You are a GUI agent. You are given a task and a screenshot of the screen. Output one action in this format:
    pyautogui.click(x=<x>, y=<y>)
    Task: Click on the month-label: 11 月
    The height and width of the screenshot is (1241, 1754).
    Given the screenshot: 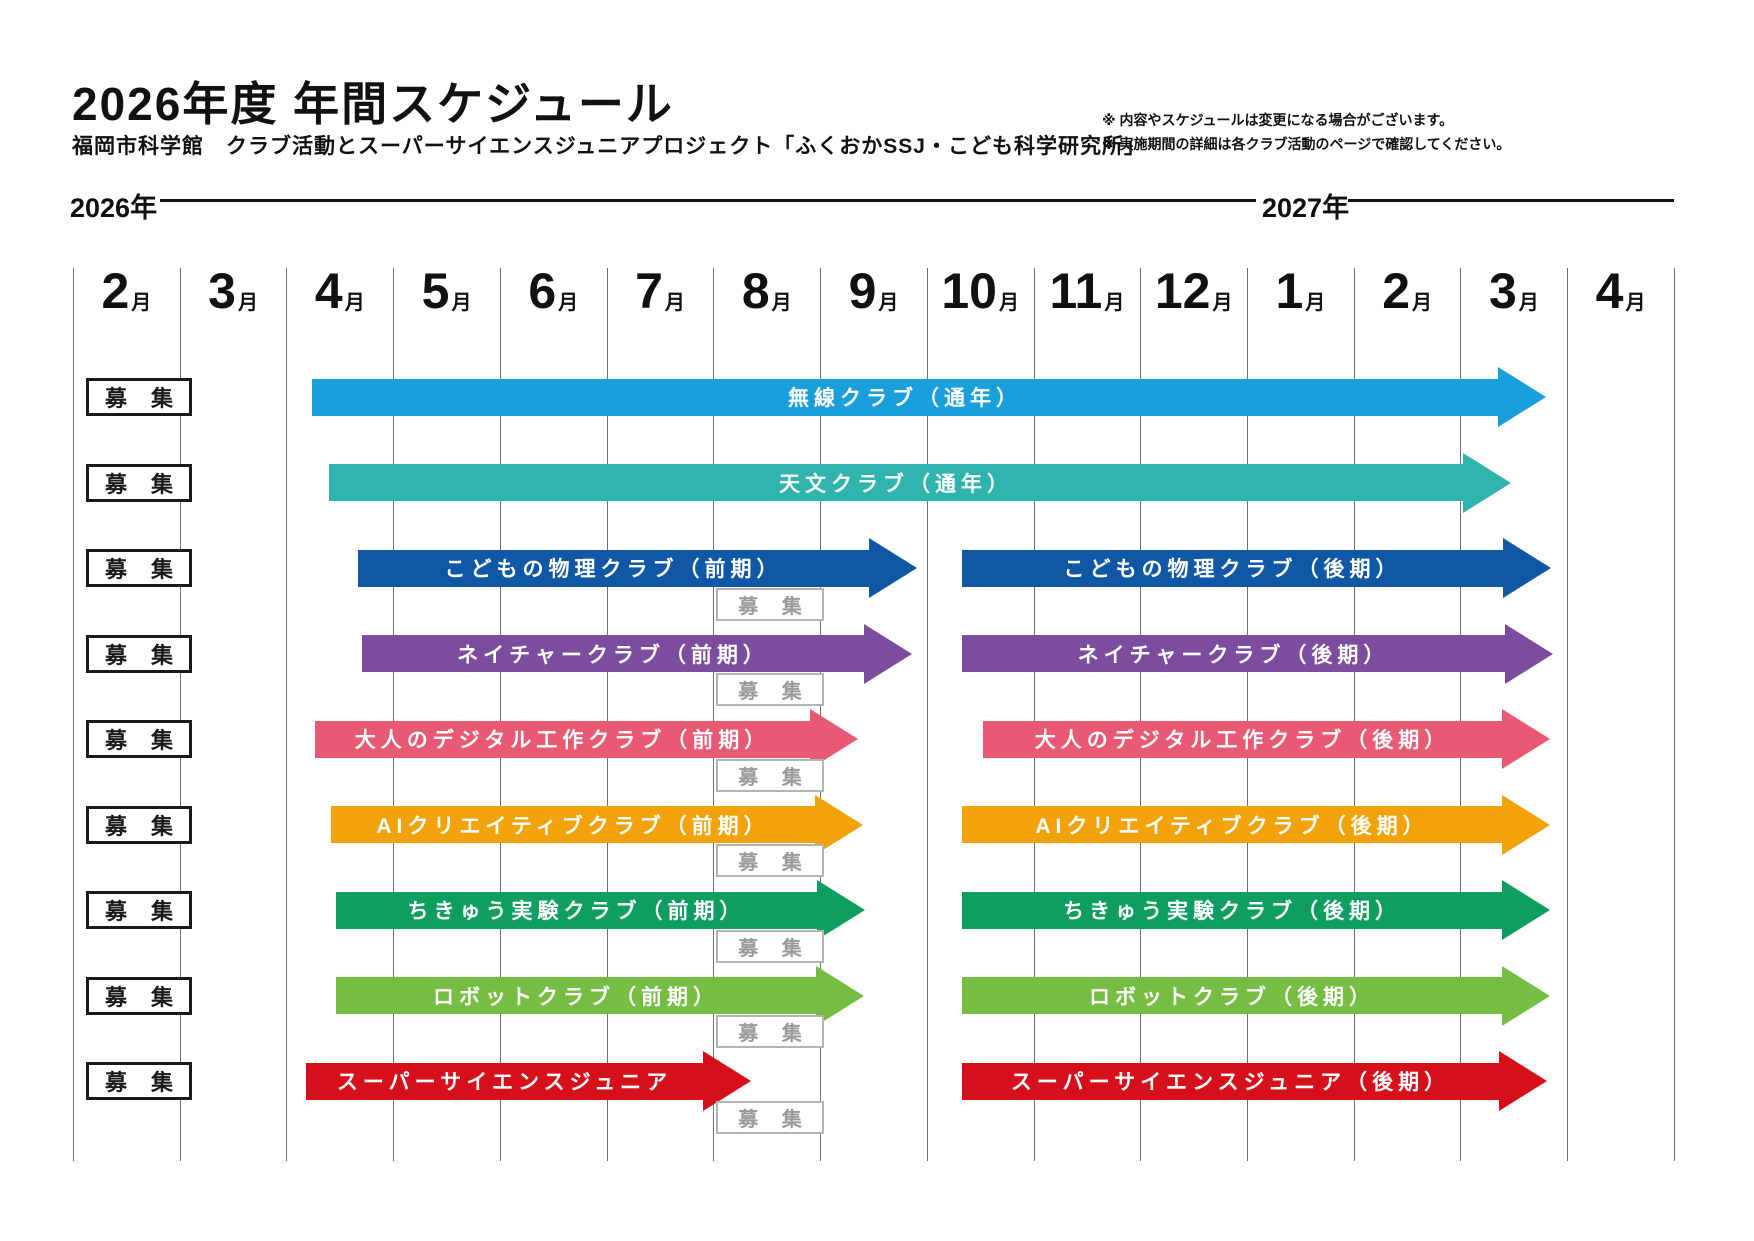 What is the action you would take?
    pyautogui.click(x=1087, y=287)
    